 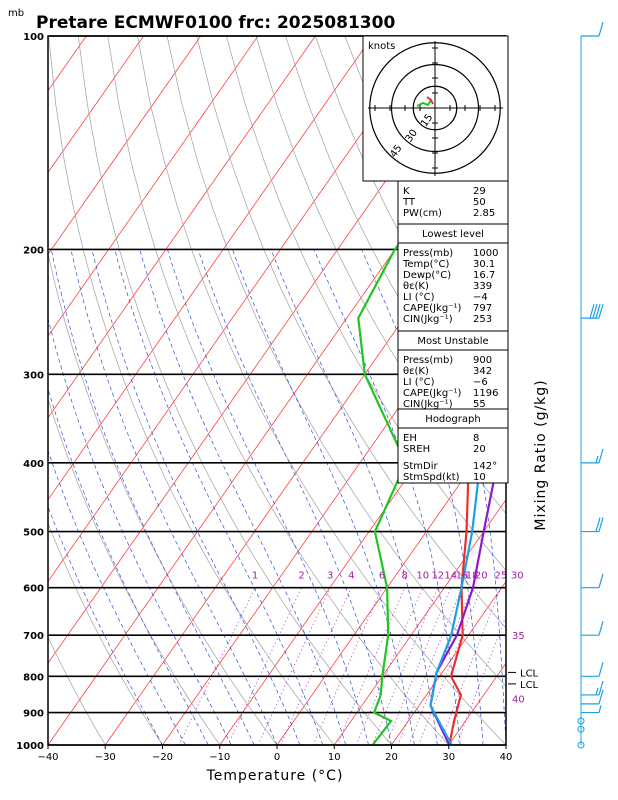 What do you see at coordinates (219, 757) in the screenshot?
I see `temp-tick-label: −10` at bounding box center [219, 757].